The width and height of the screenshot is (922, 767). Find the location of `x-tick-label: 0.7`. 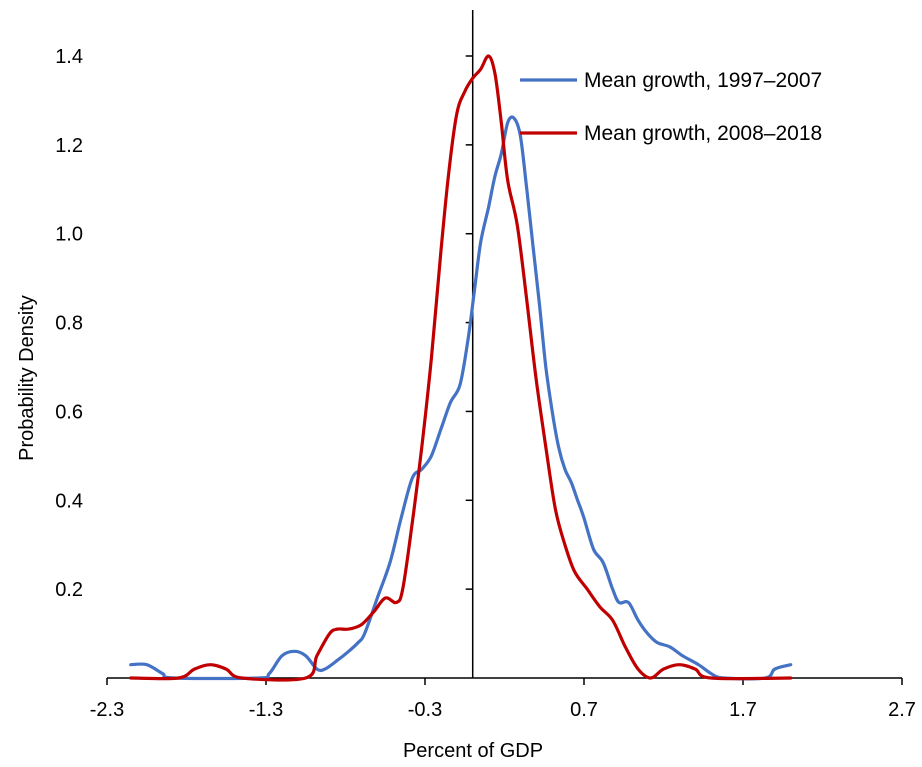

x-tick-label: 0.7 is located at coordinates (584, 710).